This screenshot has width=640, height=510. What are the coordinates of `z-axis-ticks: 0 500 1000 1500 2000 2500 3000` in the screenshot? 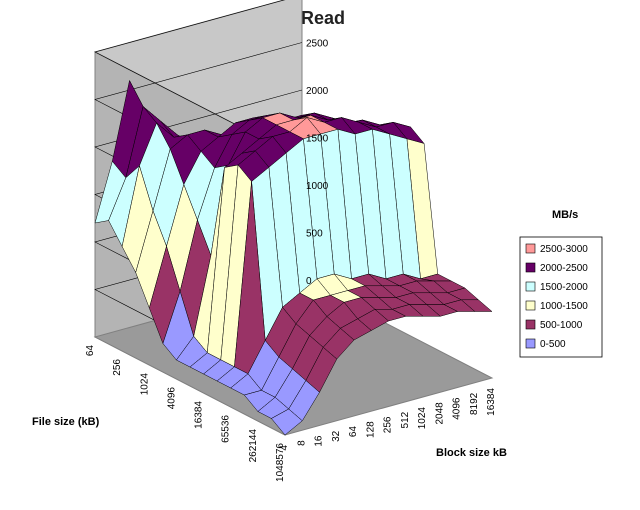 It's located at (317, 143).